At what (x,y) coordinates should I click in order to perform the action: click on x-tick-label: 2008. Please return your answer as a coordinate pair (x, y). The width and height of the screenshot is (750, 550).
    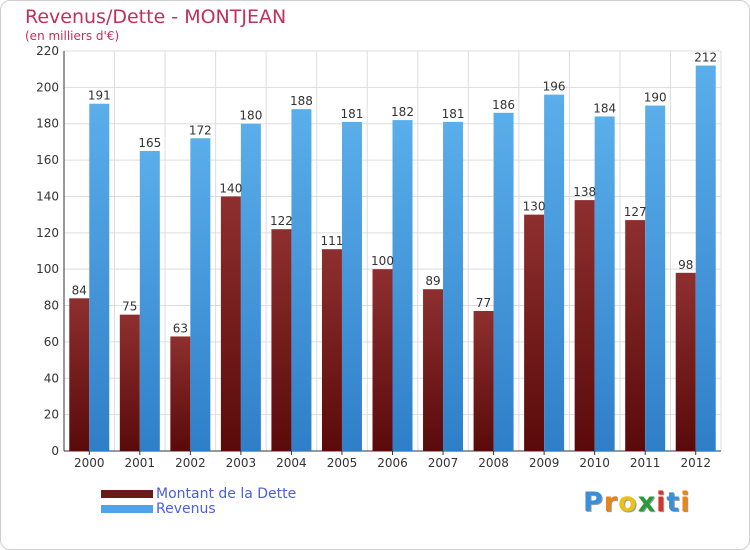
    Looking at the image, I should click on (493, 463).